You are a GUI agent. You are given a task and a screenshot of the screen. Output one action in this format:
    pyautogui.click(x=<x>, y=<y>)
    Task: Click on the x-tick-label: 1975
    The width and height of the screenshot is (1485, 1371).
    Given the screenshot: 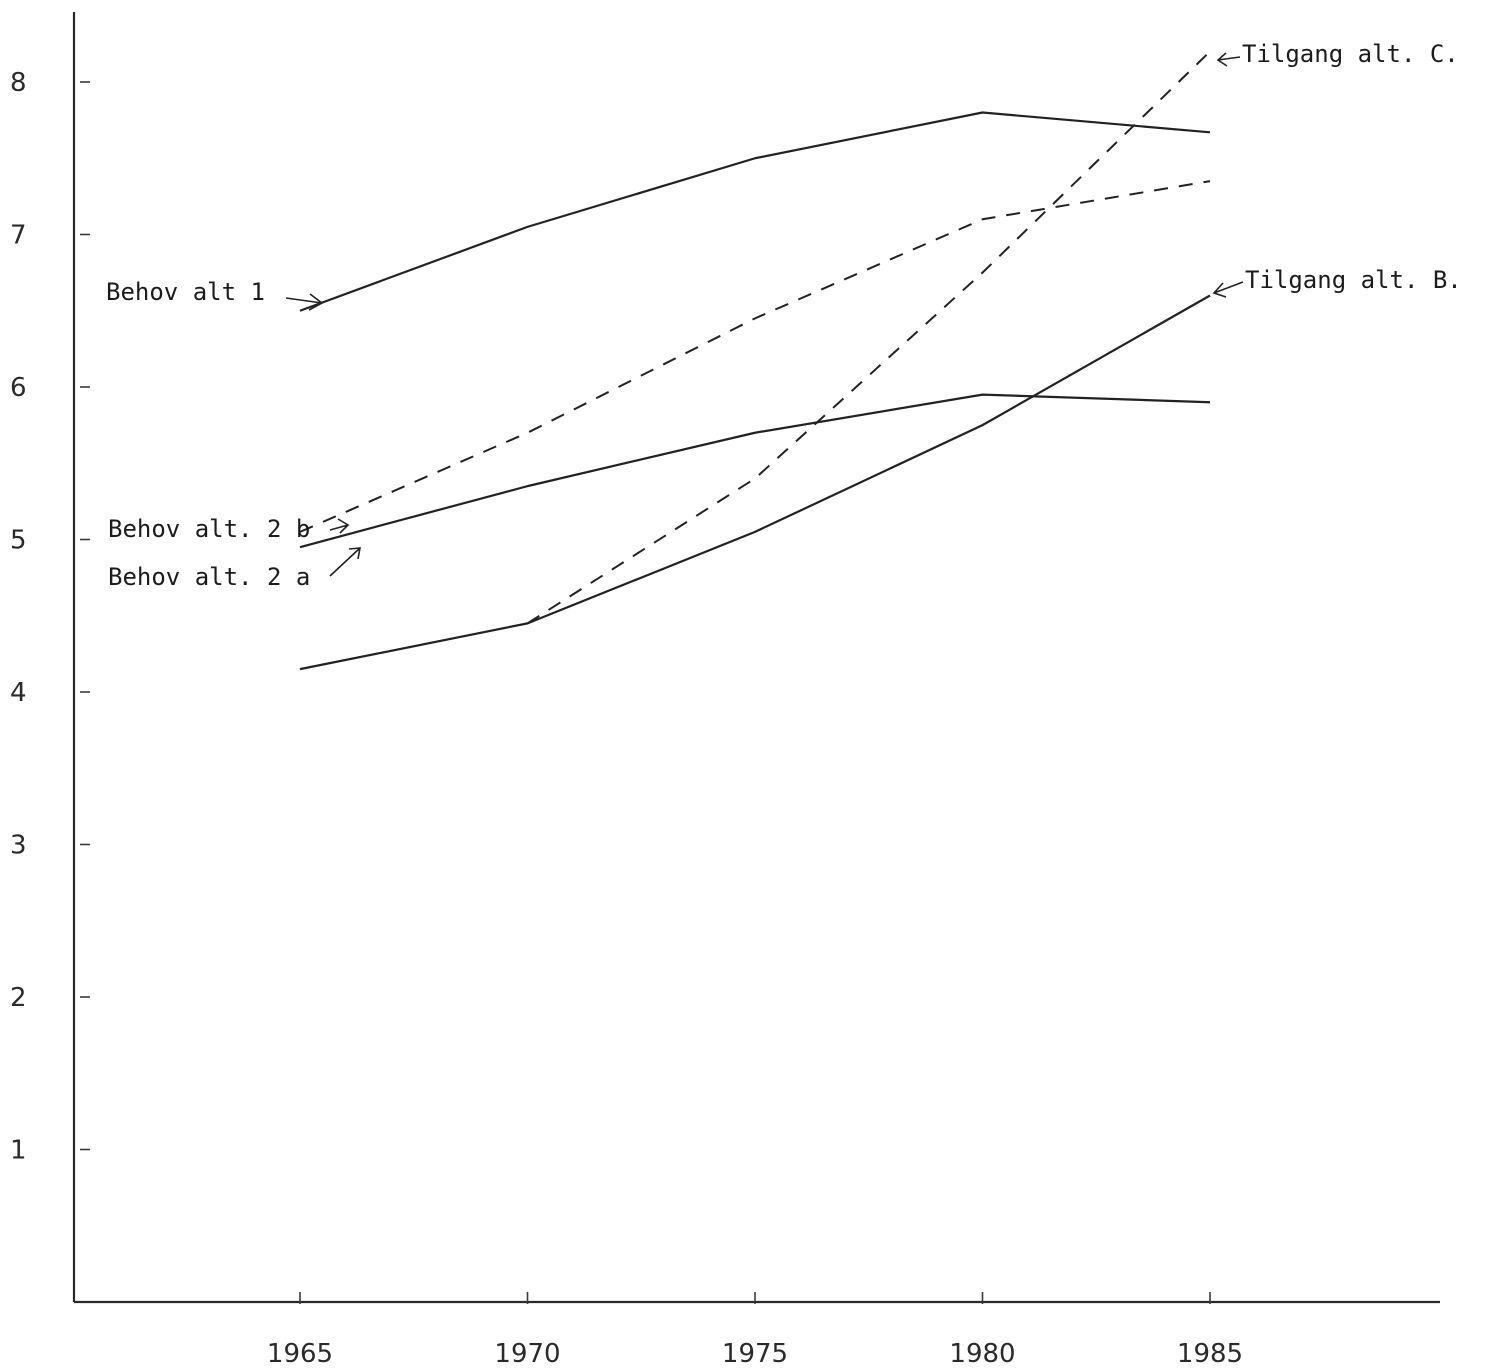 What is the action you would take?
    pyautogui.click(x=755, y=1354)
    